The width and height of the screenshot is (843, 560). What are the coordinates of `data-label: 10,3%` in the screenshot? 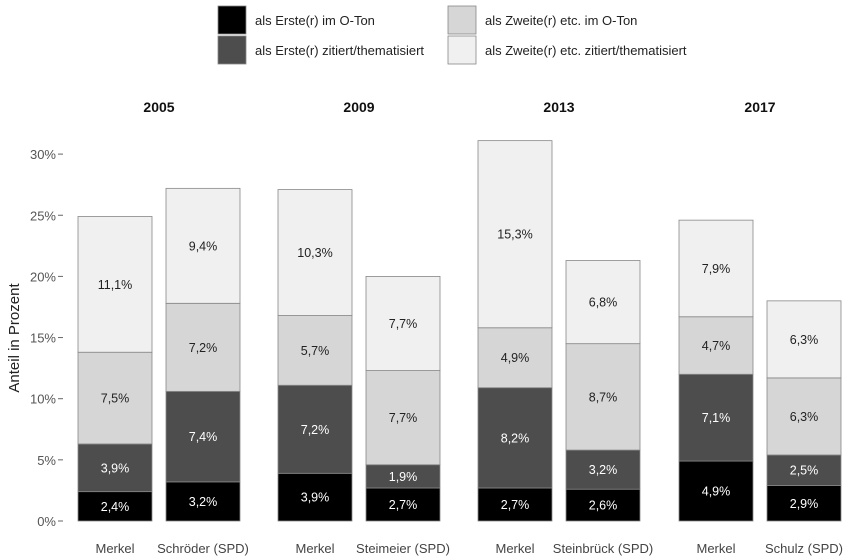 It's located at (314, 253).